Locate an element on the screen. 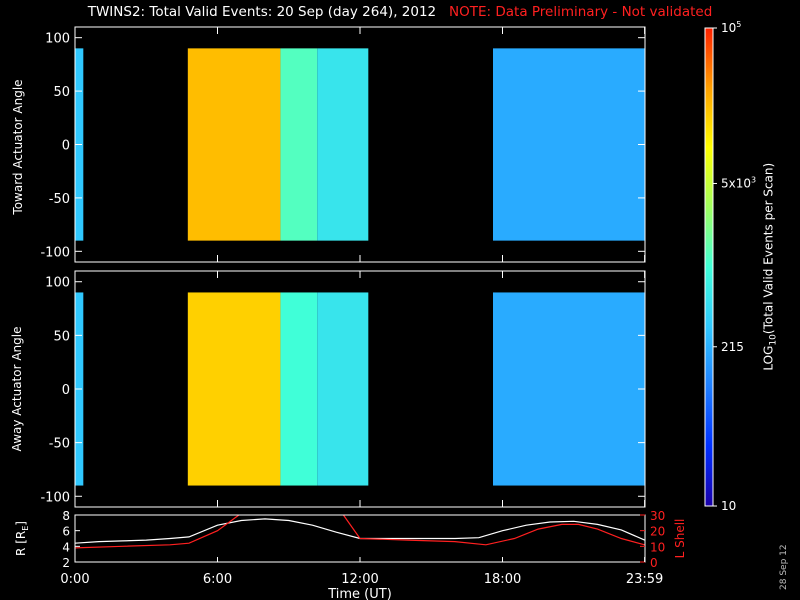 This screenshot has height=600, width=800. orbit-ylabel-left: R [RE] is located at coordinates (22, 538).